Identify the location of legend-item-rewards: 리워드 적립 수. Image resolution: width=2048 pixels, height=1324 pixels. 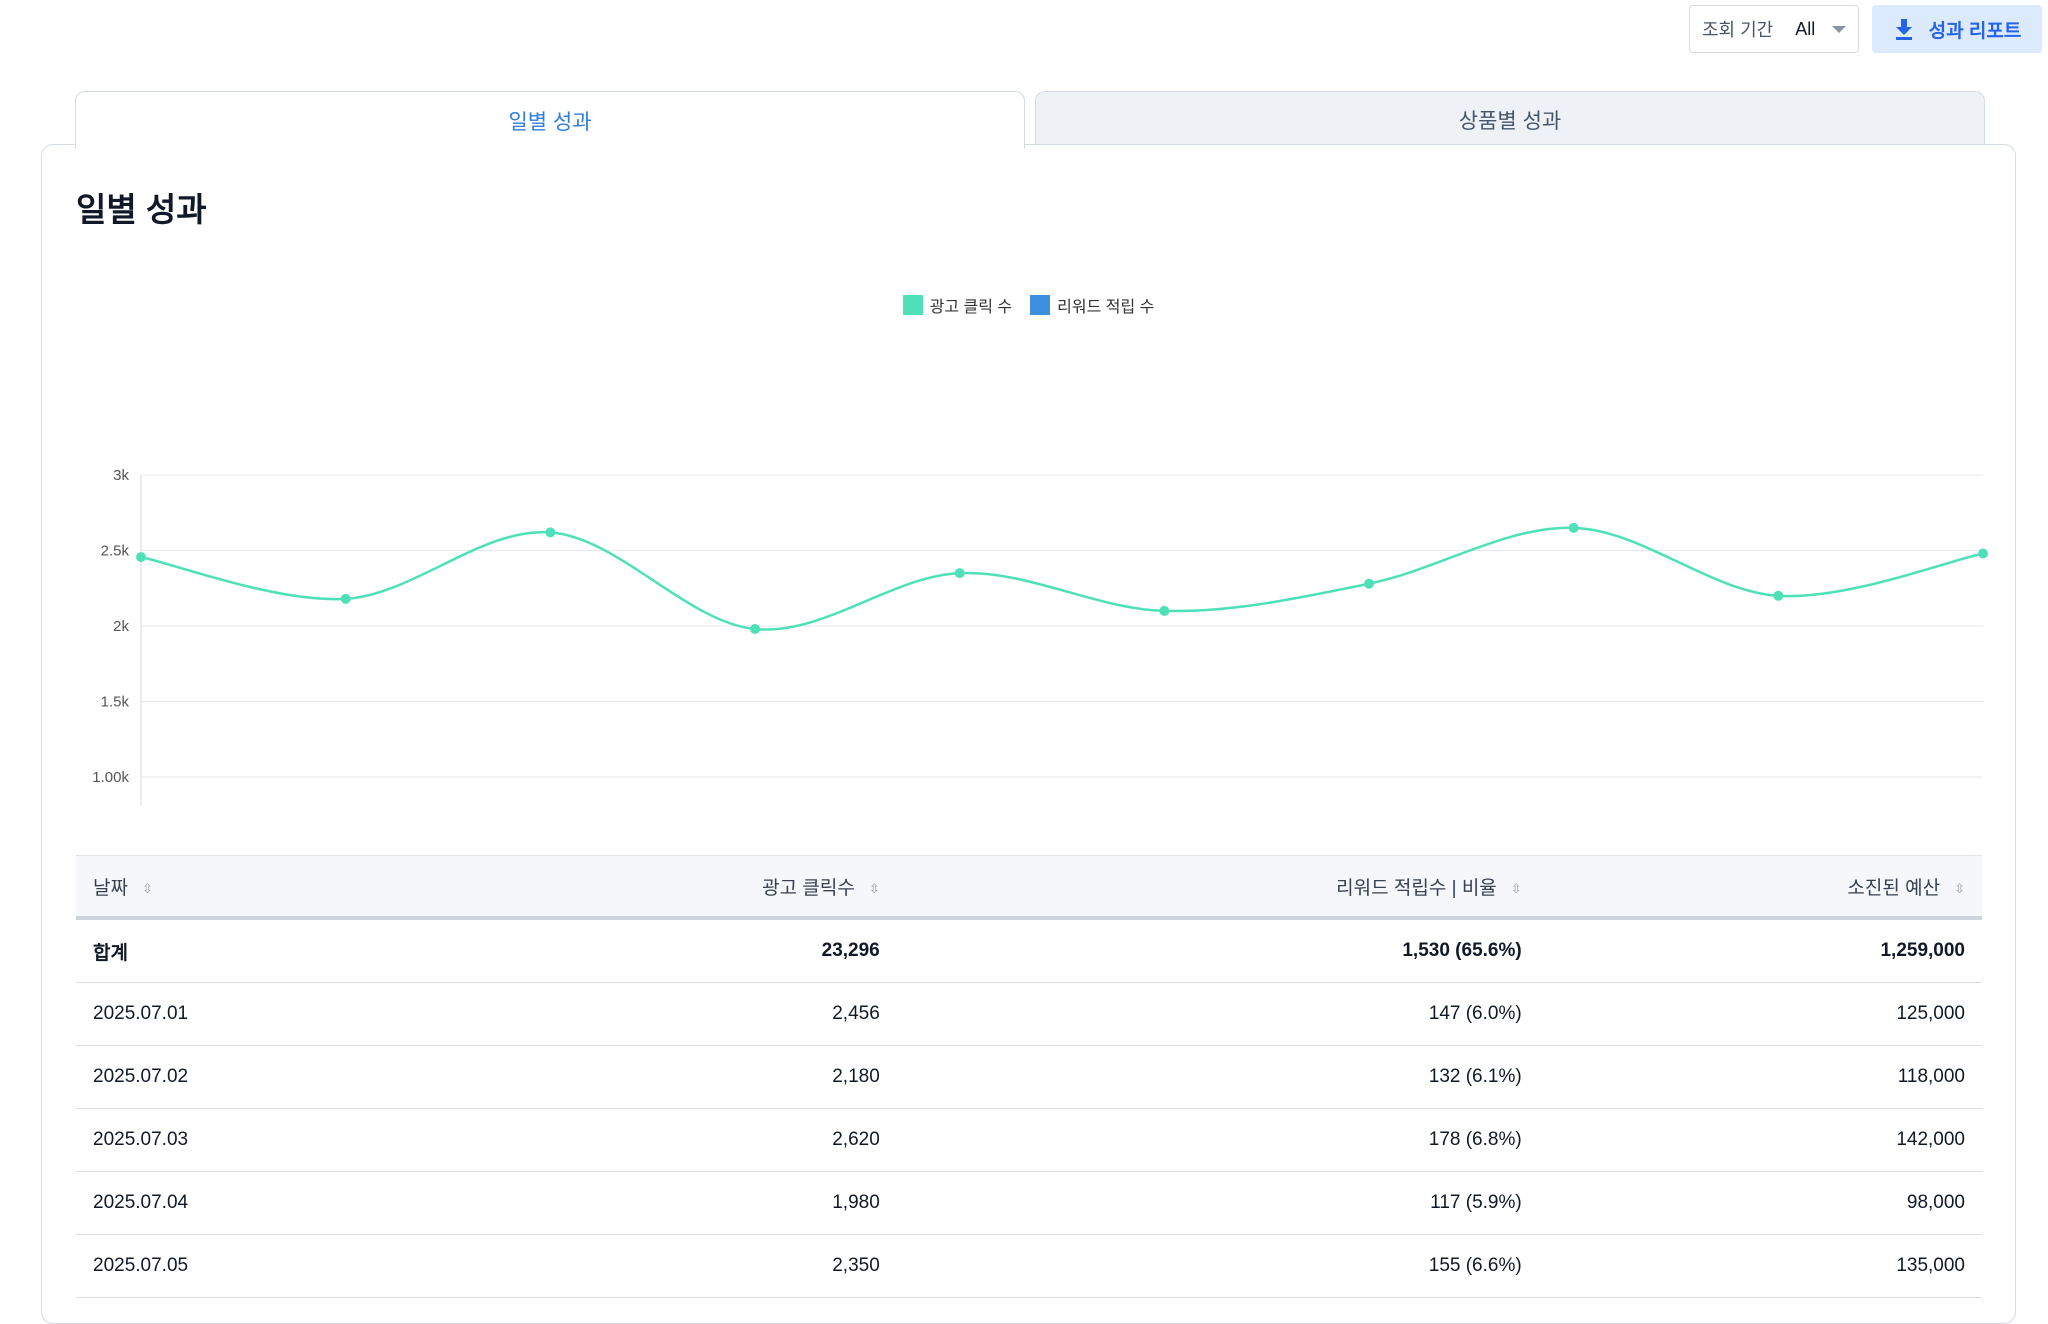
(1092, 305).